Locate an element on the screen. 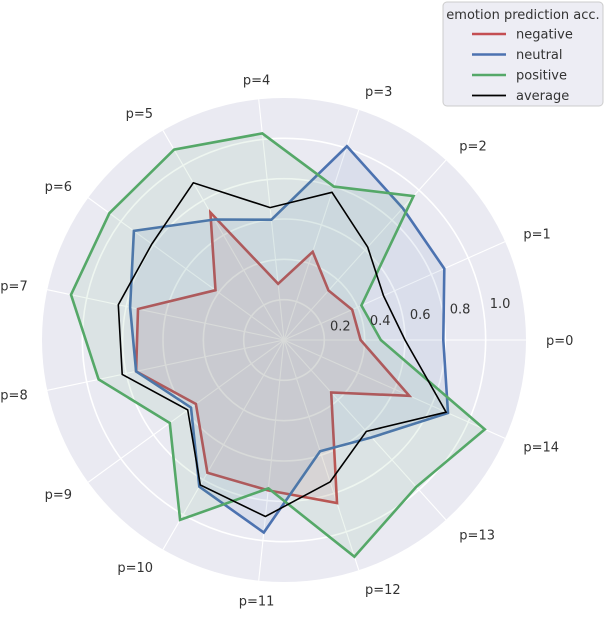 This screenshot has width=604, height=622. r-tick-label: 0.2 is located at coordinates (340, 326).